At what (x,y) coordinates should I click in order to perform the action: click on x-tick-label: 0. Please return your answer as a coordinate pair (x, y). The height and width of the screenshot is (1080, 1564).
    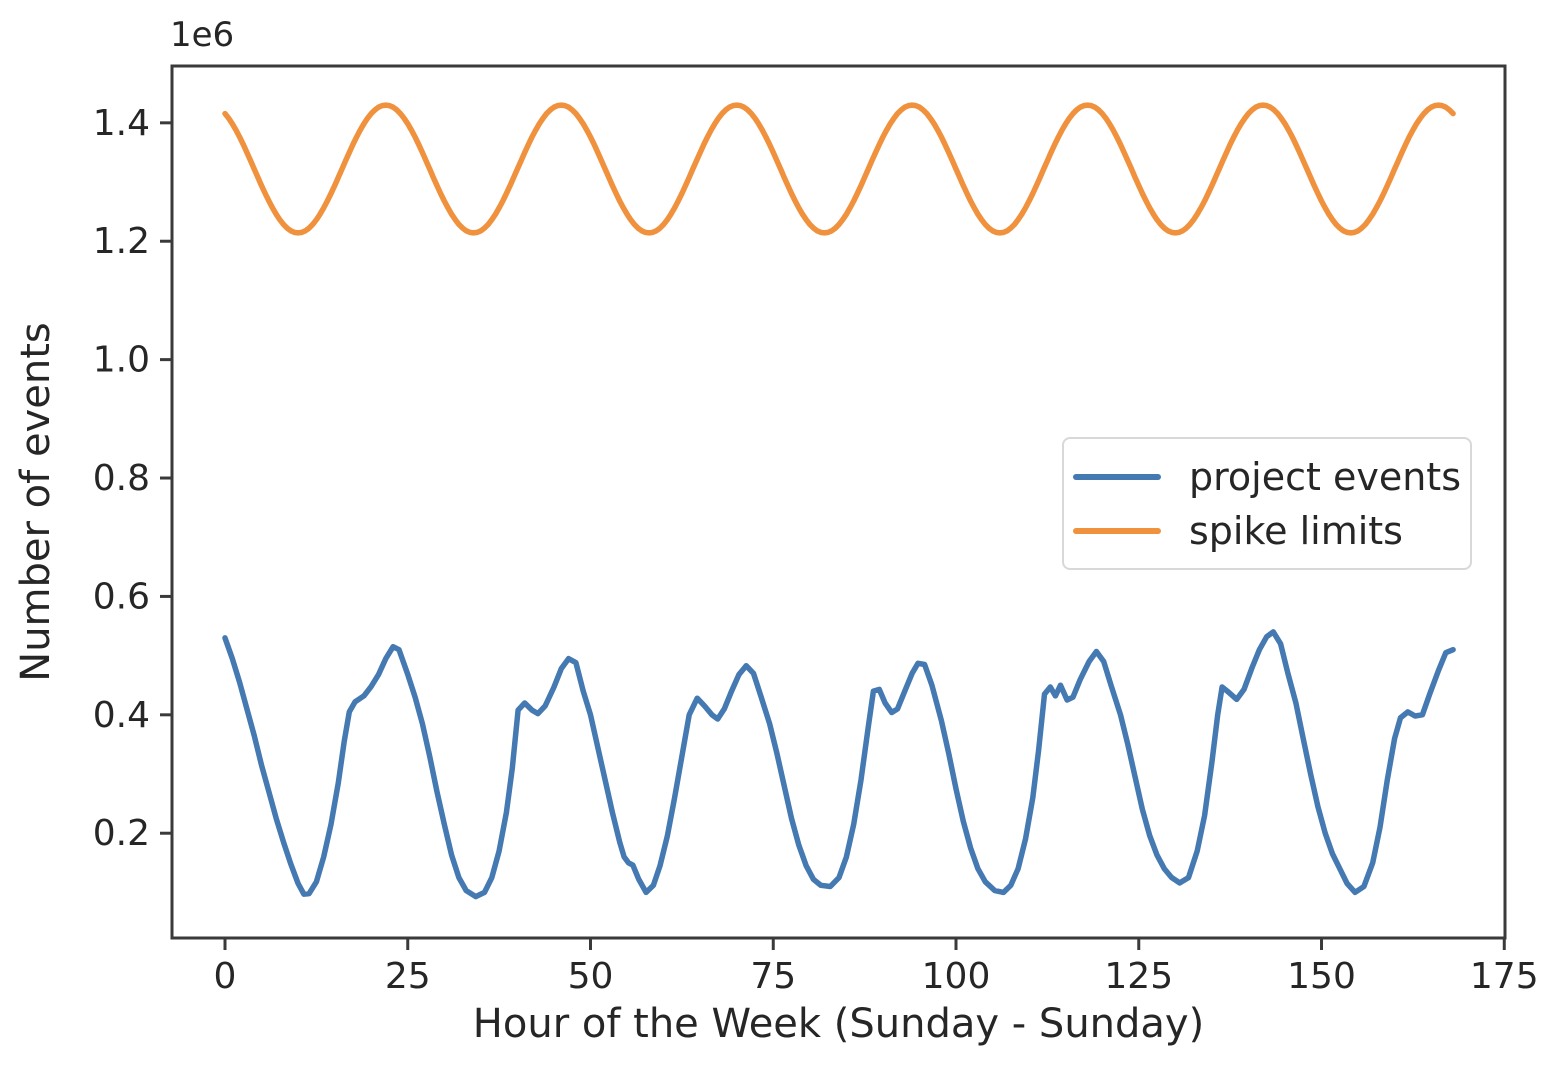
    Looking at the image, I should click on (225, 976).